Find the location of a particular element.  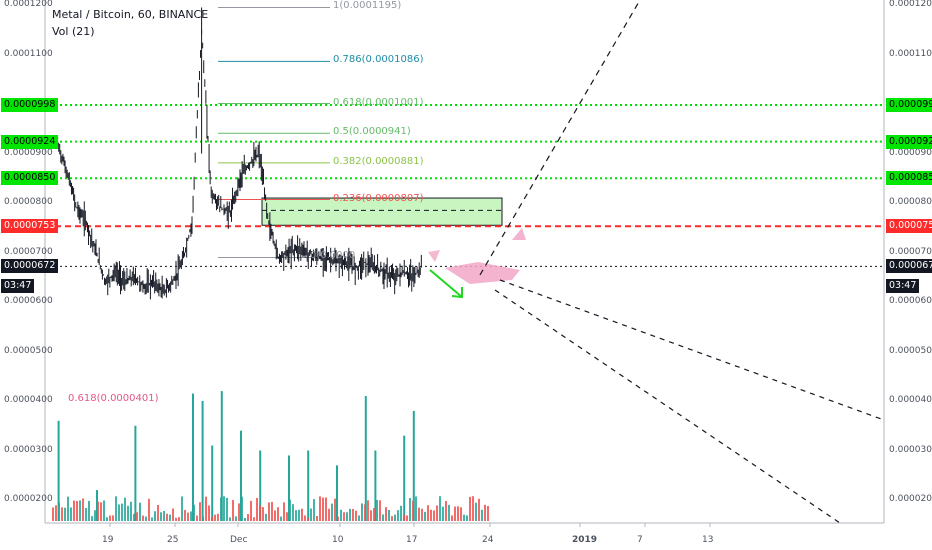

green-demand-zone is located at coordinates (382, 211).